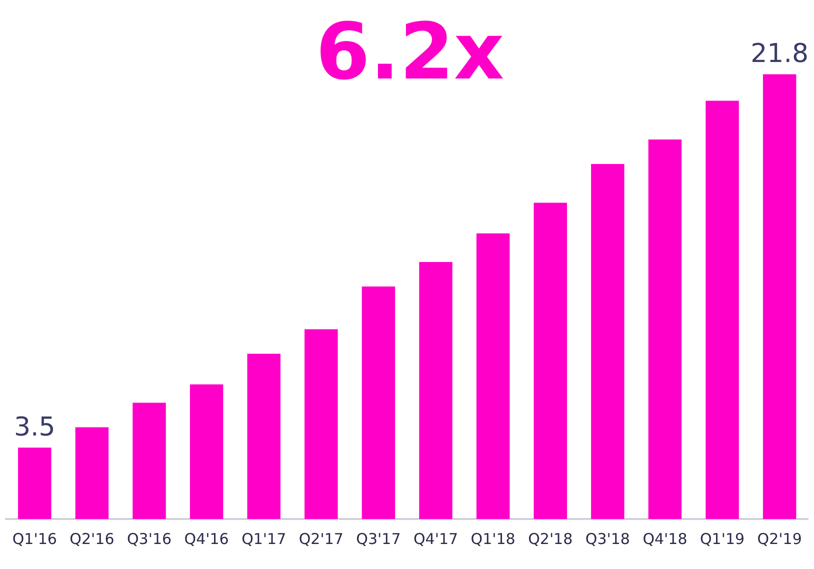 This screenshot has height=569, width=814. What do you see at coordinates (550, 539) in the screenshot?
I see `x-tick-label: Q2'18` at bounding box center [550, 539].